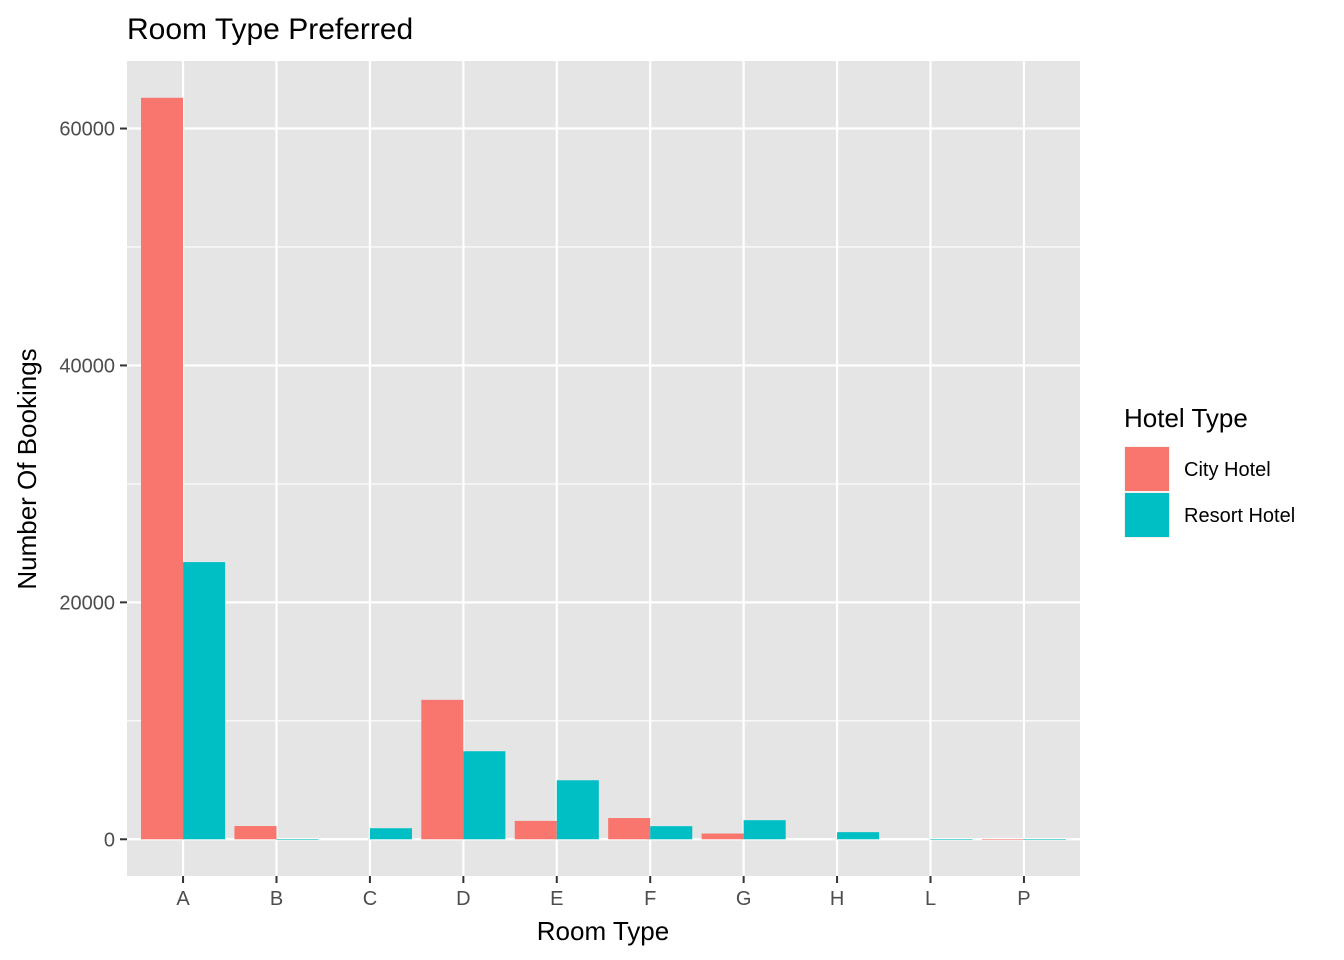 The image size is (1344, 960). I want to click on bar-C-resort-hotel, so click(390, 834).